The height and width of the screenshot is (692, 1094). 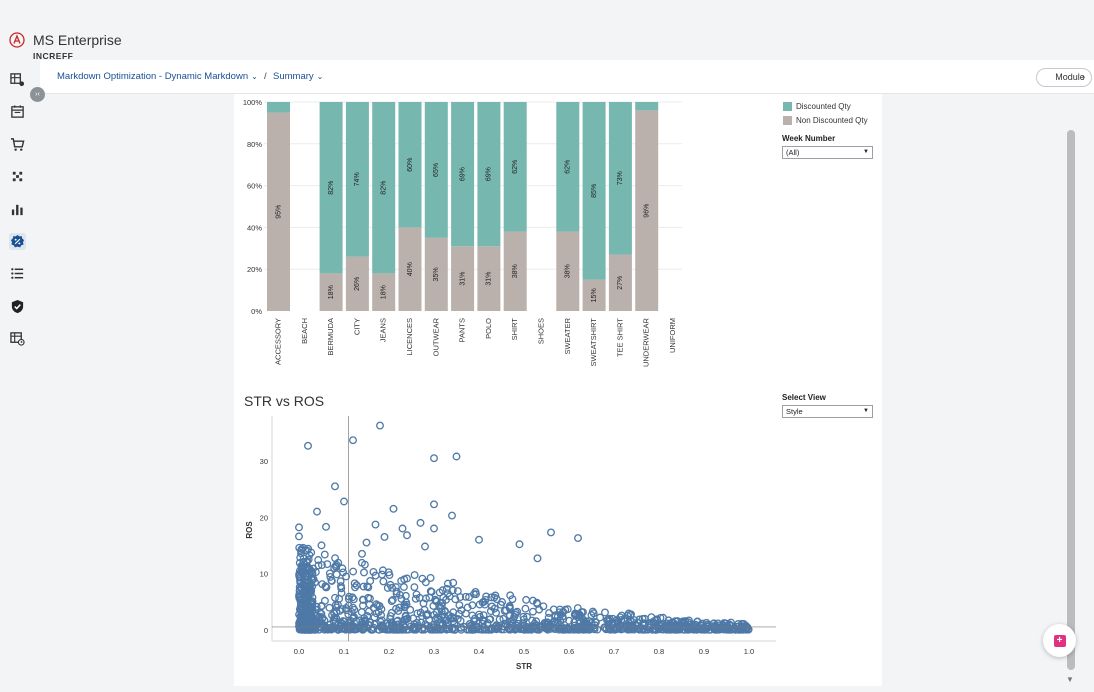 What do you see at coordinates (17, 79) in the screenshot?
I see `table-settings-icon` at bounding box center [17, 79].